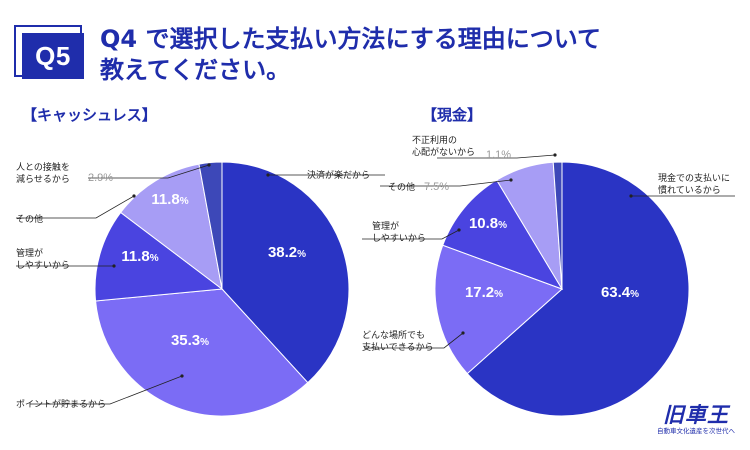 The image size is (750, 450). Describe the element at coordinates (488, 223) in the screenshot. I see `pie-1-pct-3: 10.8%` at that location.